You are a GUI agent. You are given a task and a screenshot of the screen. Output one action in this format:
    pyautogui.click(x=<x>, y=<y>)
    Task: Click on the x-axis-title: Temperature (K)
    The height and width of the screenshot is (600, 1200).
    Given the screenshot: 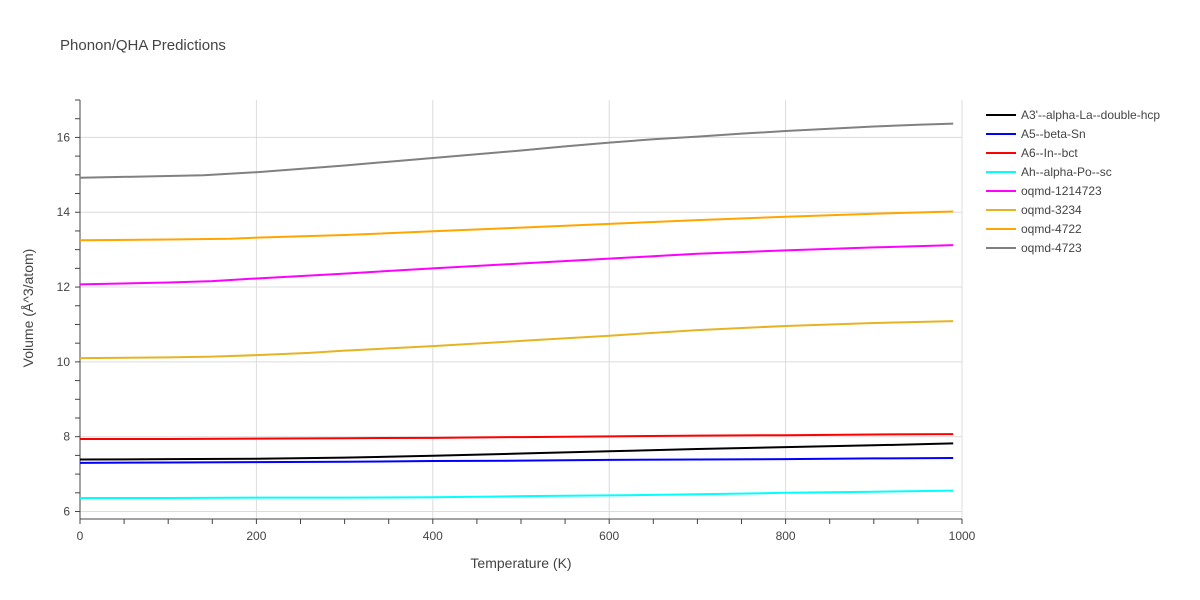 What is the action you would take?
    pyautogui.click(x=520, y=563)
    